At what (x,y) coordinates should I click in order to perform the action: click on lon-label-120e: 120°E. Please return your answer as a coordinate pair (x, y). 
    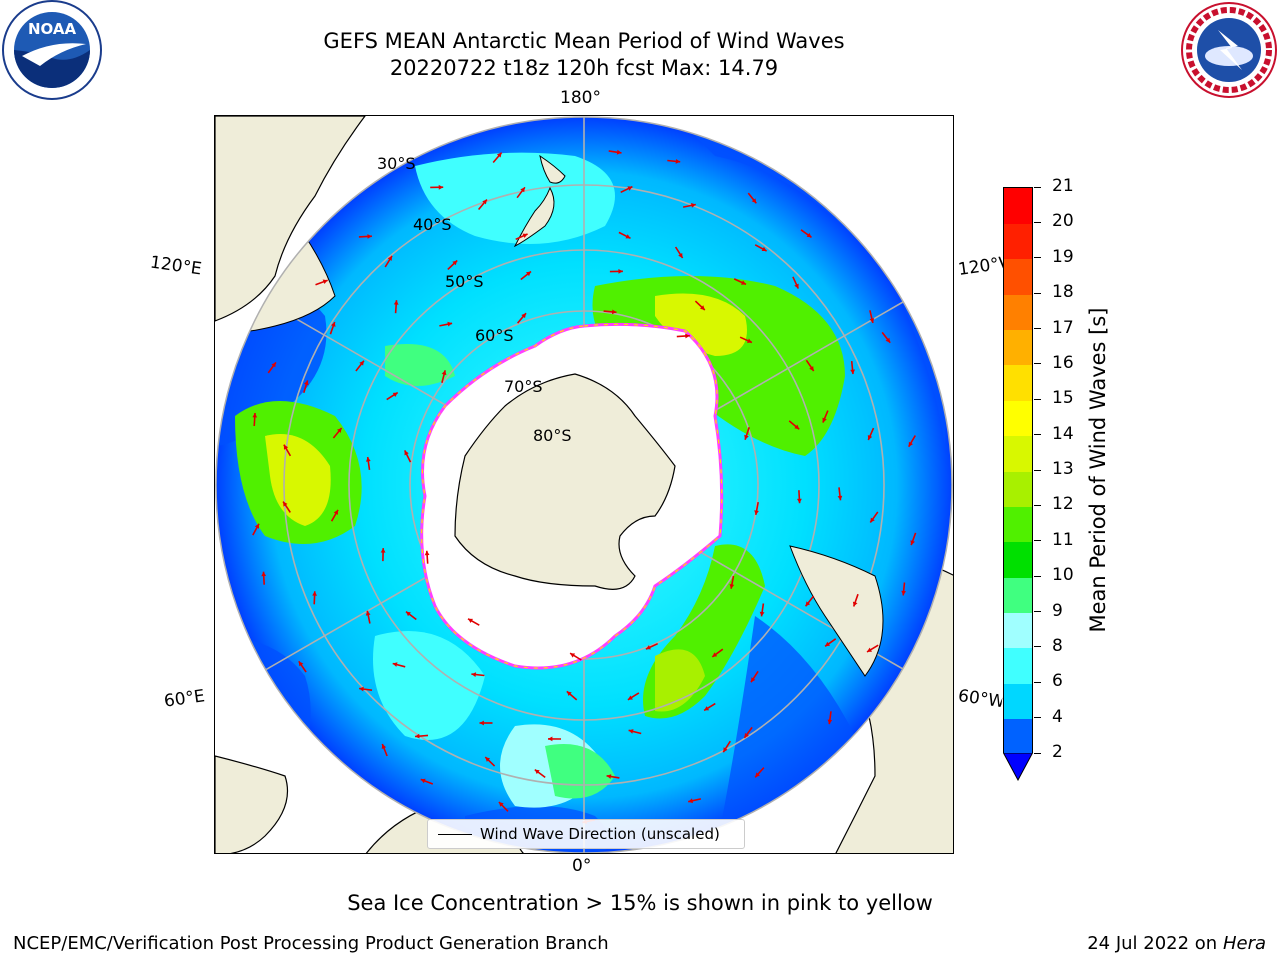
    Looking at the image, I should click on (175, 266).